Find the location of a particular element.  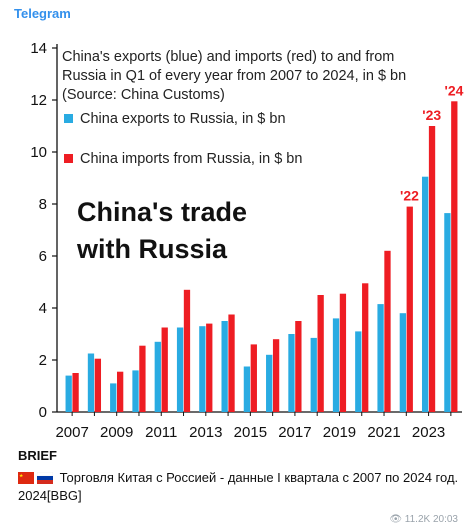

bar-export-2013 is located at coordinates (202, 369).